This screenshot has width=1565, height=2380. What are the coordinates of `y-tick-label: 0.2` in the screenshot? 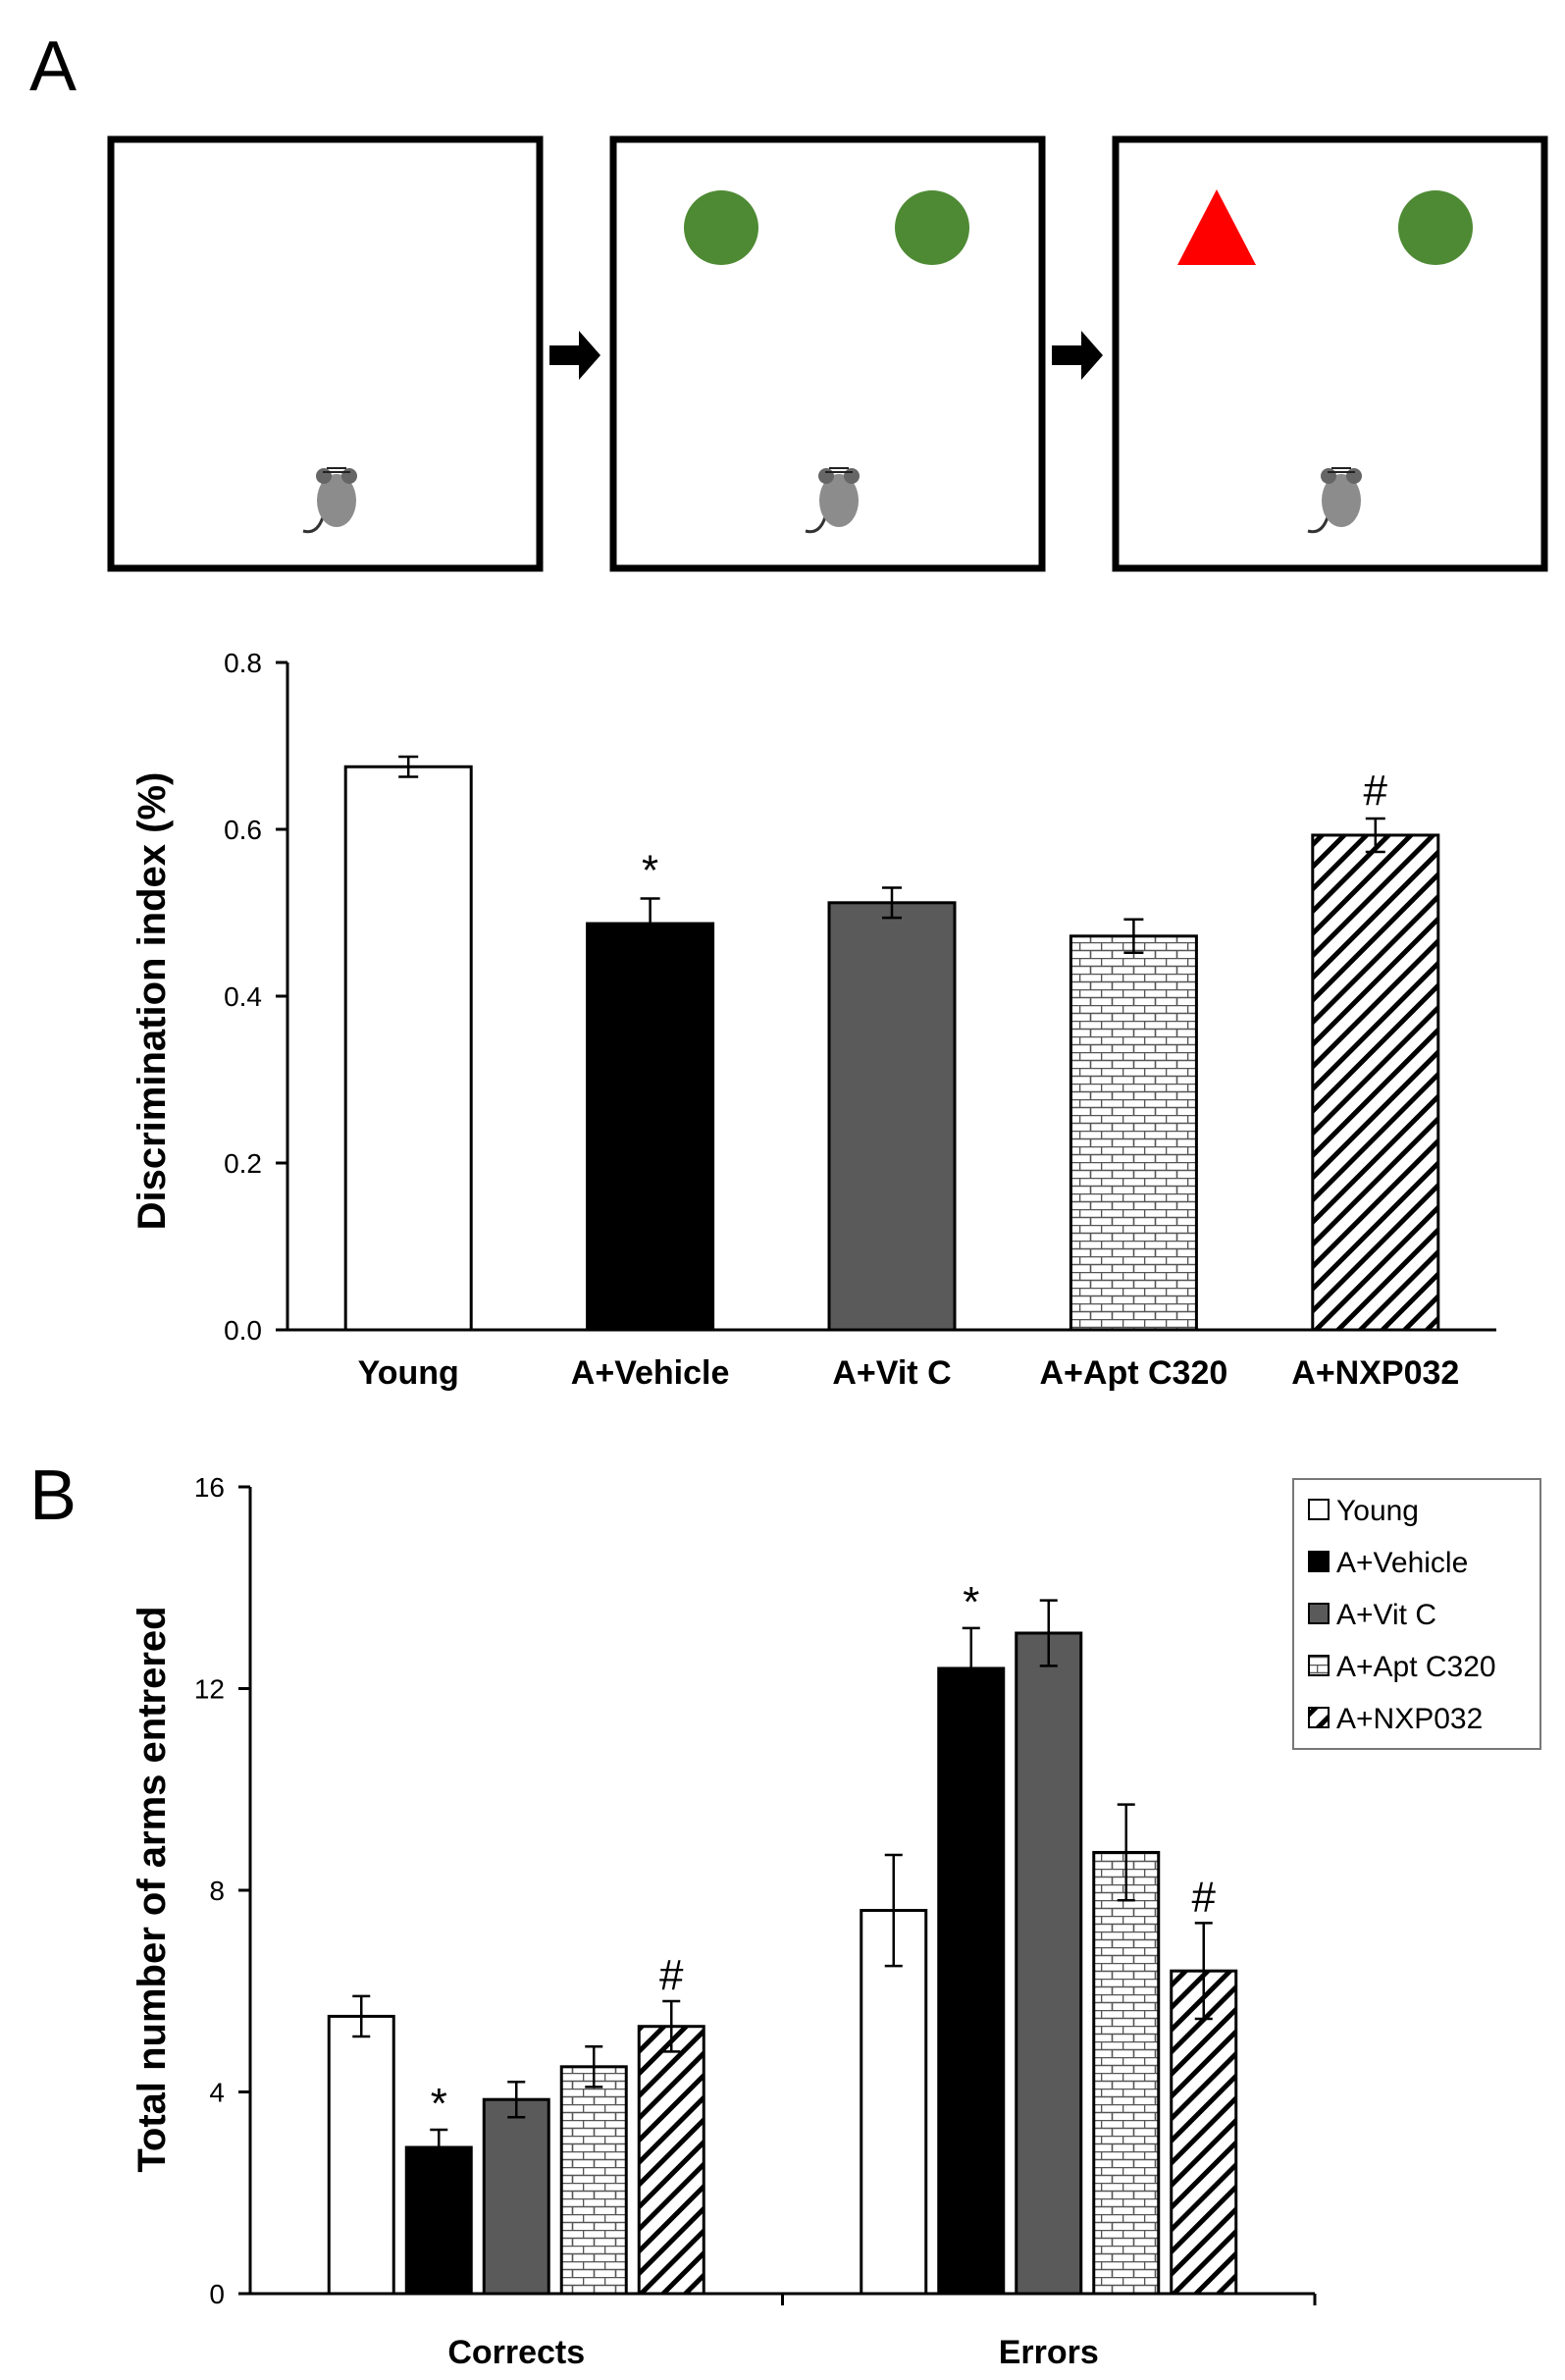 It's located at (243, 1163).